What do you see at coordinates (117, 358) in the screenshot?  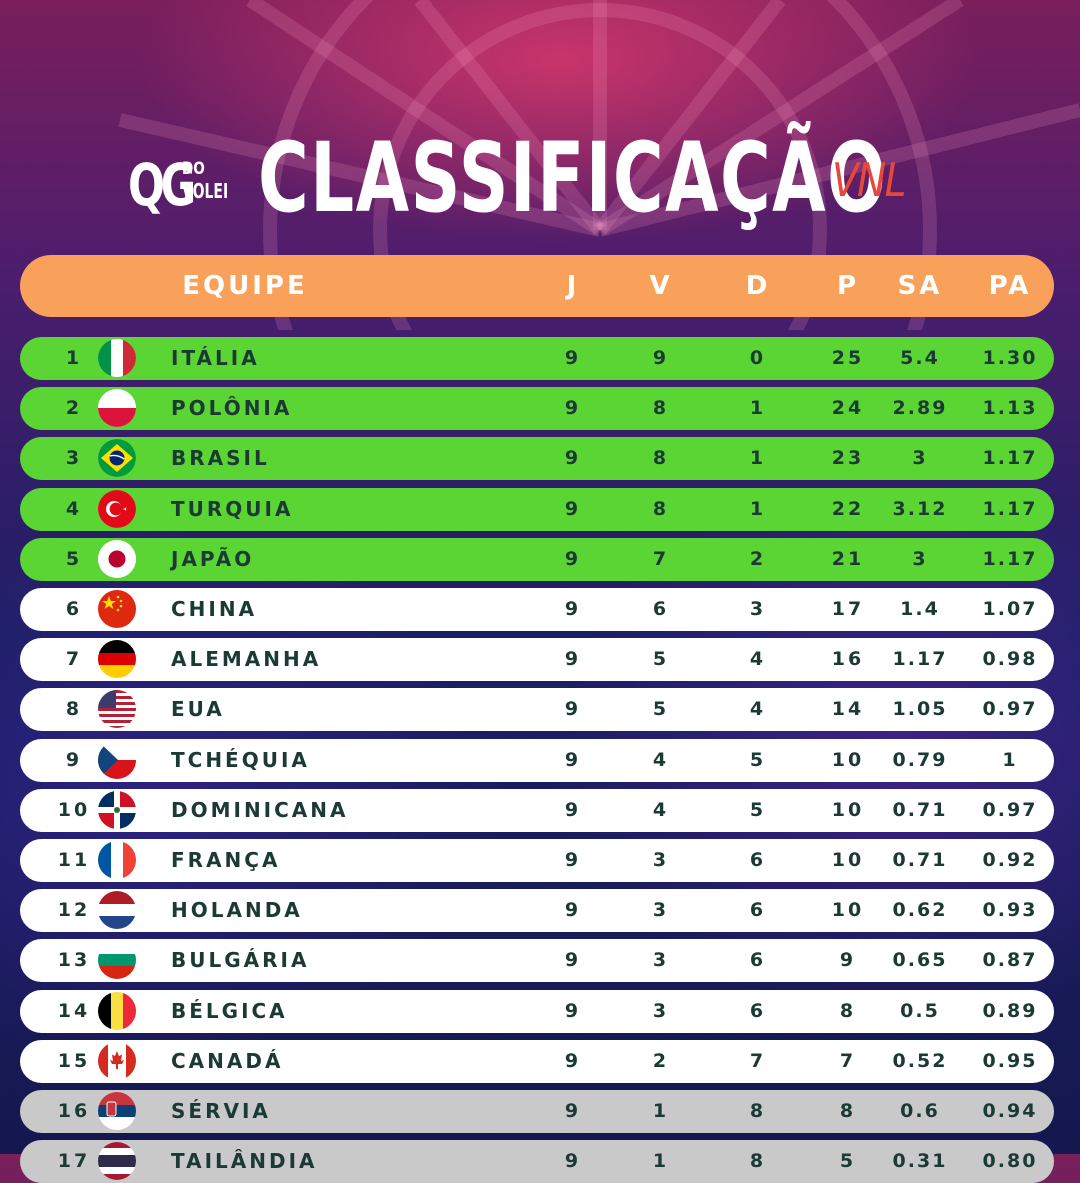 I see `italy-flag-icon` at bounding box center [117, 358].